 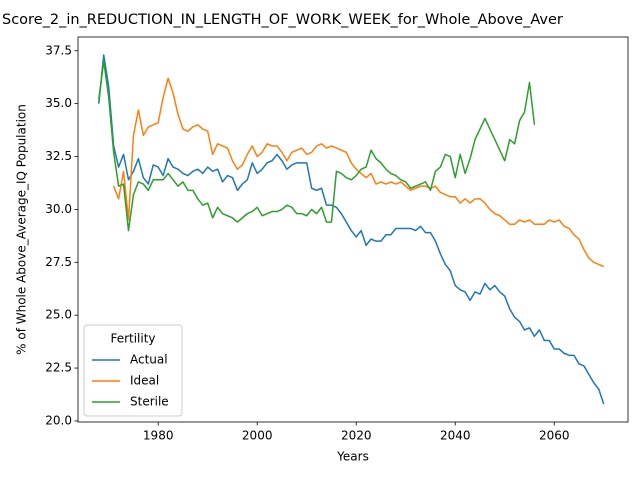 What do you see at coordinates (149, 402) in the screenshot?
I see `legend-label: Sterile` at bounding box center [149, 402].